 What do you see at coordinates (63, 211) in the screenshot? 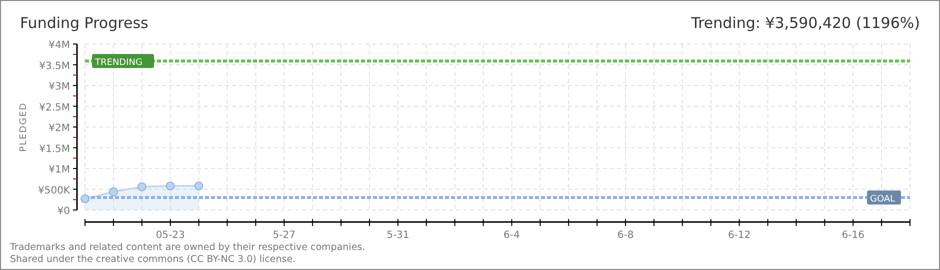
I see `y-tick-label: ¥0` at bounding box center [63, 211].